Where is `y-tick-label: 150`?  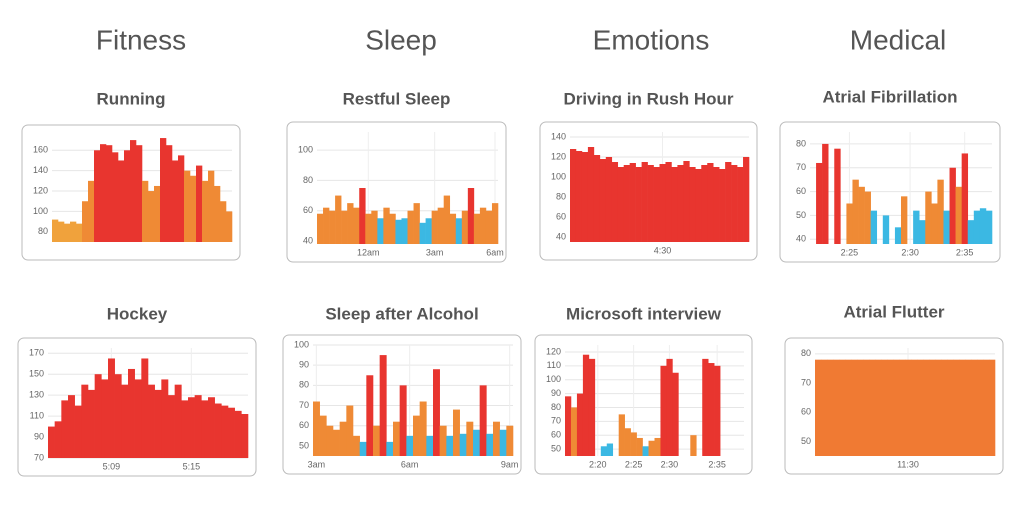 y-tick-label: 150 is located at coordinates (36, 374).